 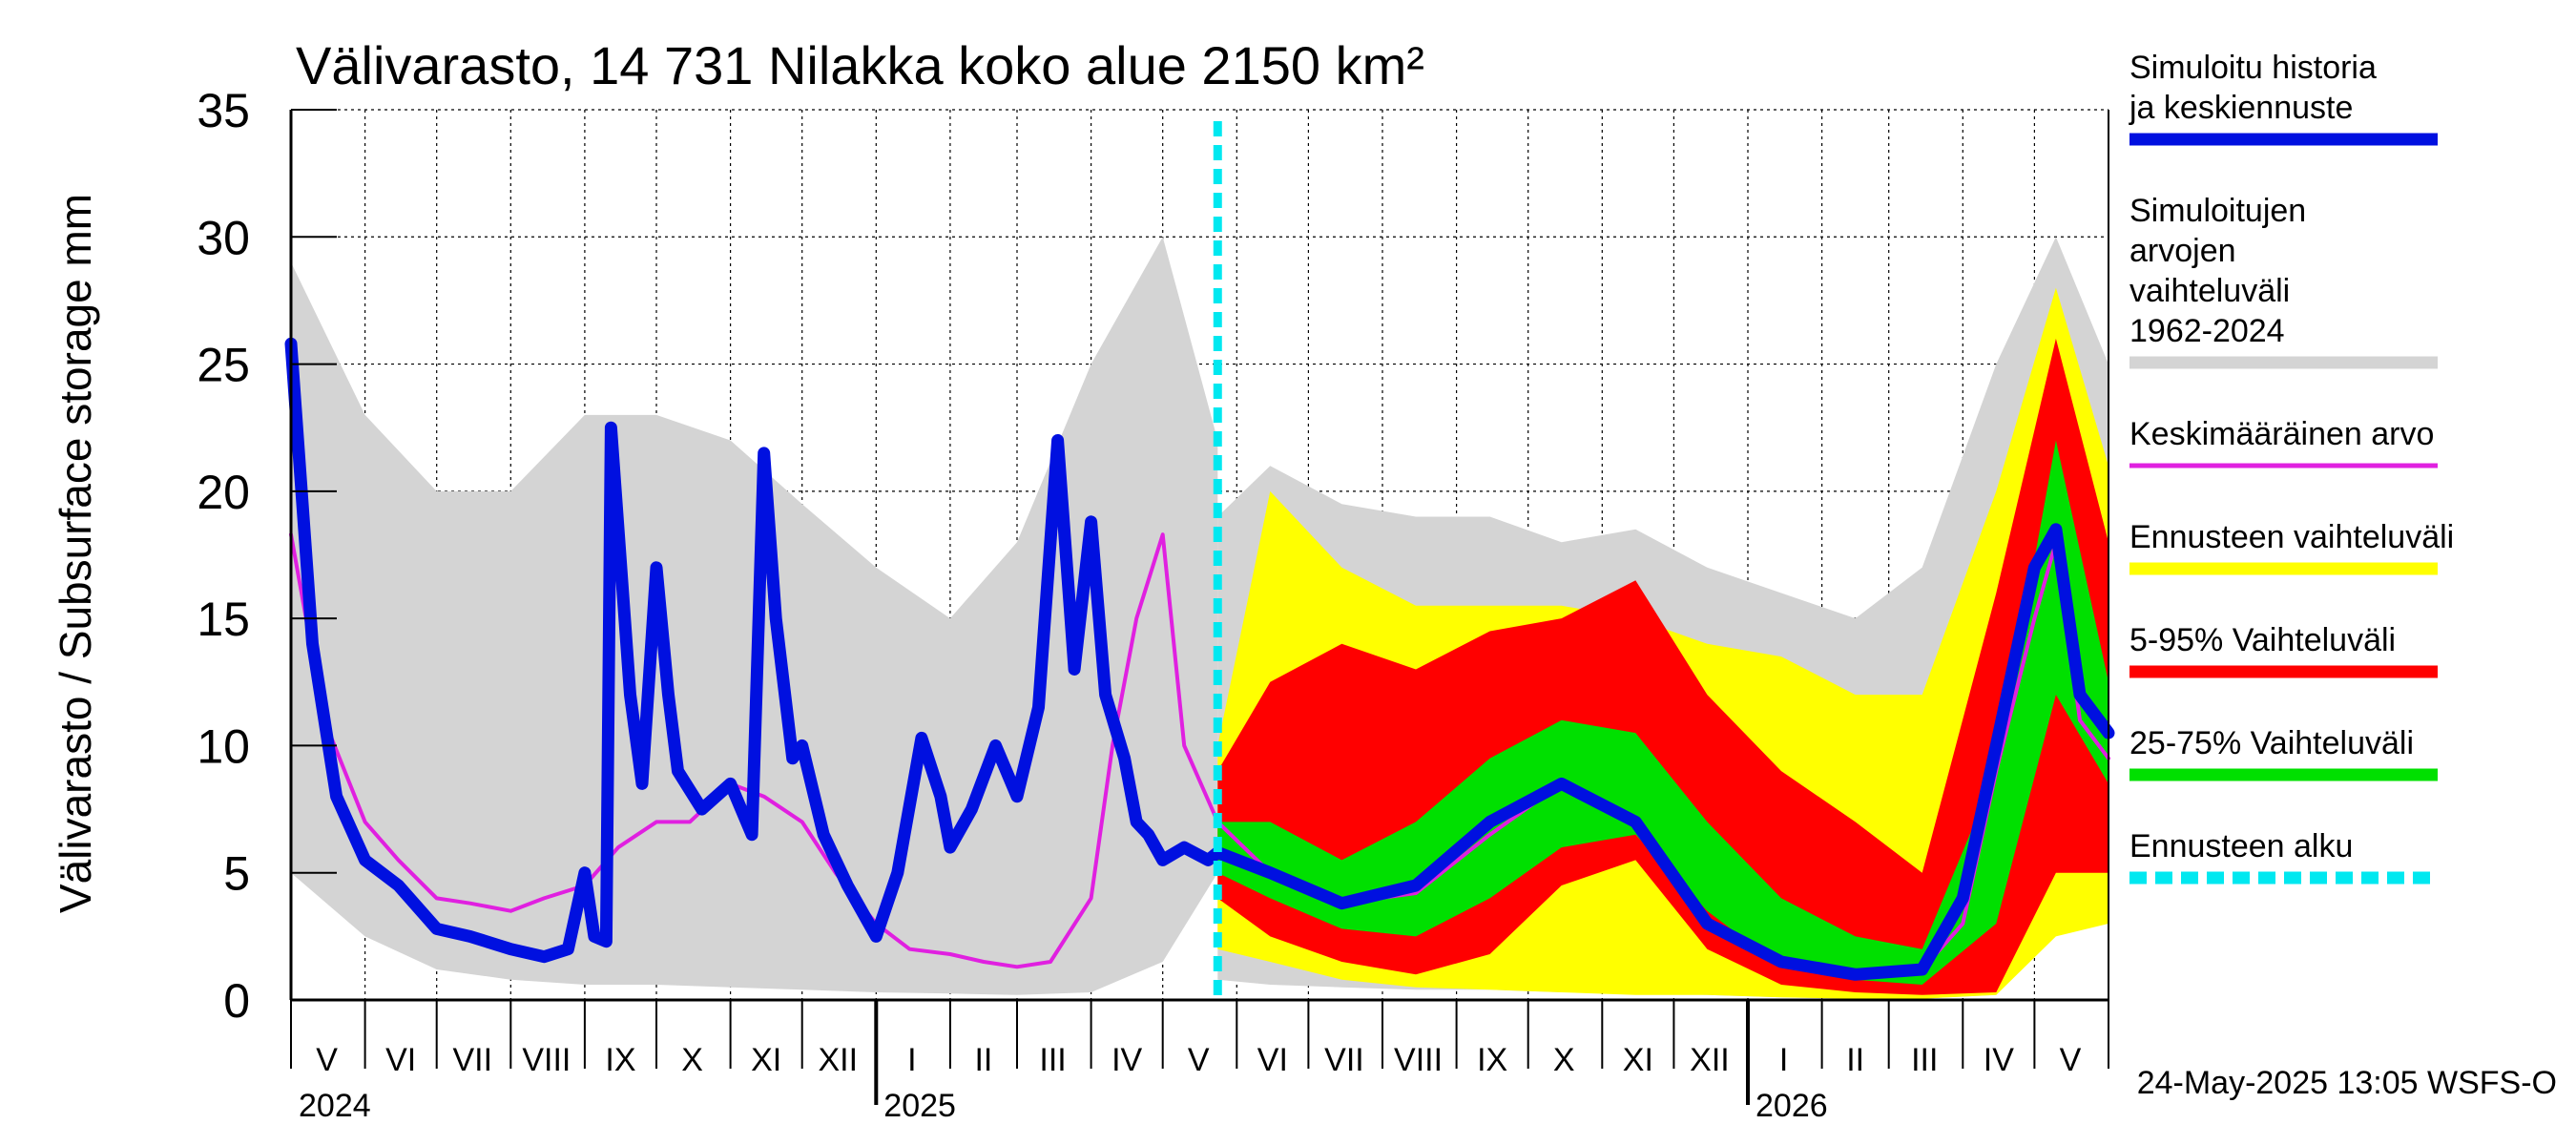 What do you see at coordinates (223, 493) in the screenshot?
I see `y-tick-label: 20` at bounding box center [223, 493].